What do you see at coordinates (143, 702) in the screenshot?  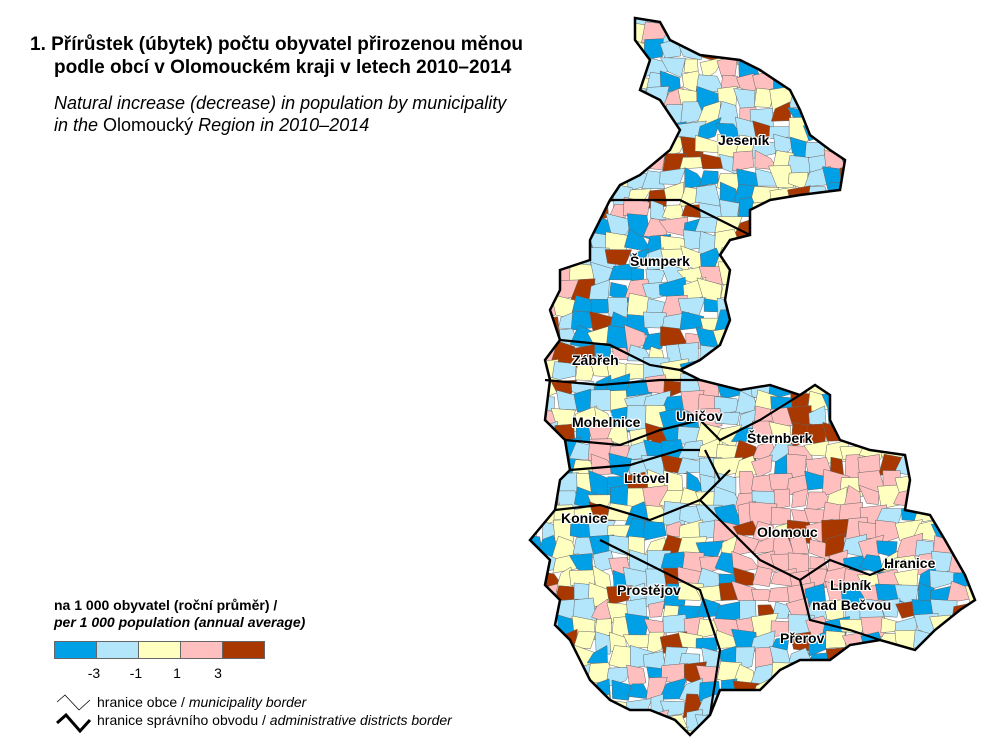 I see `label-cz: hranice obce /` at bounding box center [143, 702].